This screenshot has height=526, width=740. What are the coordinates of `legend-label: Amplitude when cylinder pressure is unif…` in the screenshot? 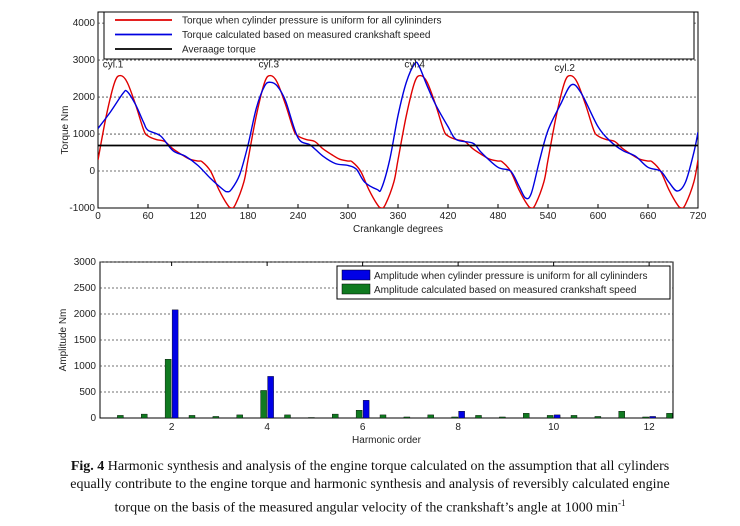 It's located at (510, 276).